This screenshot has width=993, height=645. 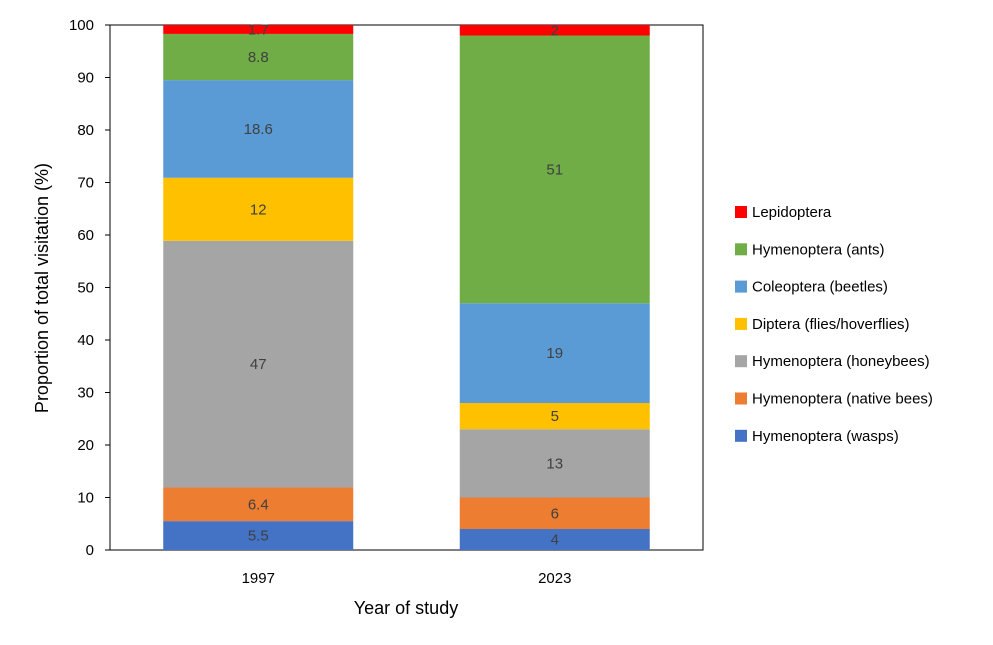 What do you see at coordinates (825, 436) in the screenshot?
I see `legend-label: Hymenoptera (wasps)` at bounding box center [825, 436].